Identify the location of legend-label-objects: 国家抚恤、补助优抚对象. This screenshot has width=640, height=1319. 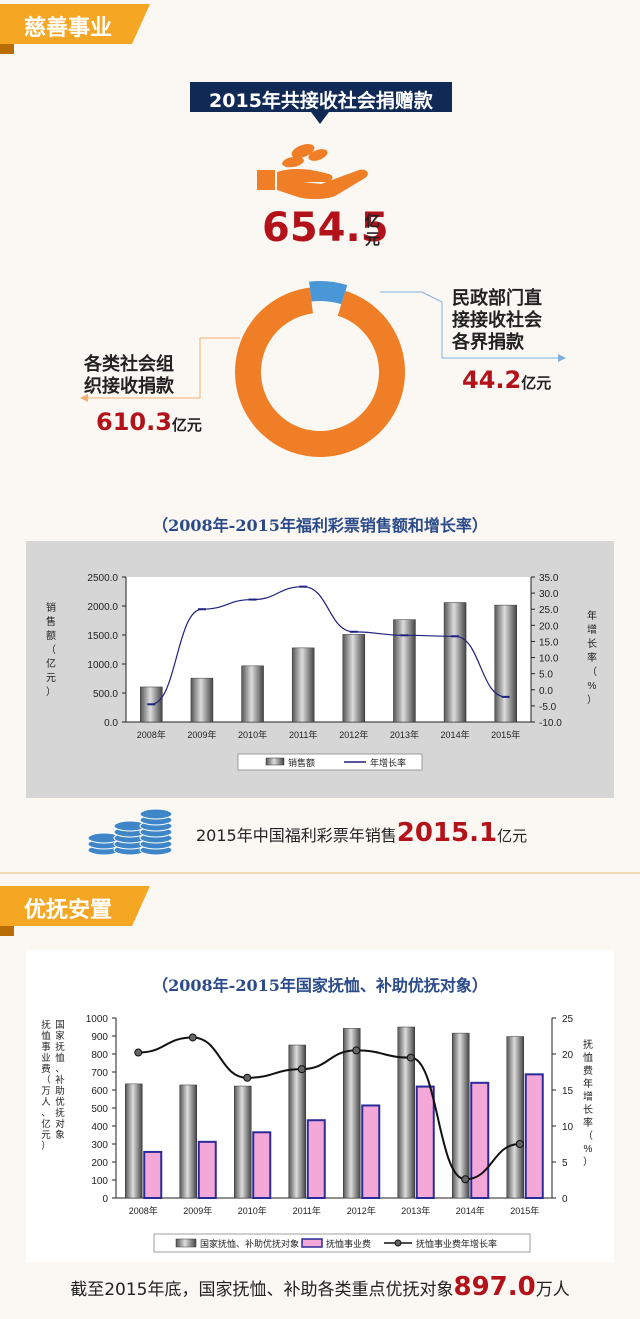
(249, 1243).